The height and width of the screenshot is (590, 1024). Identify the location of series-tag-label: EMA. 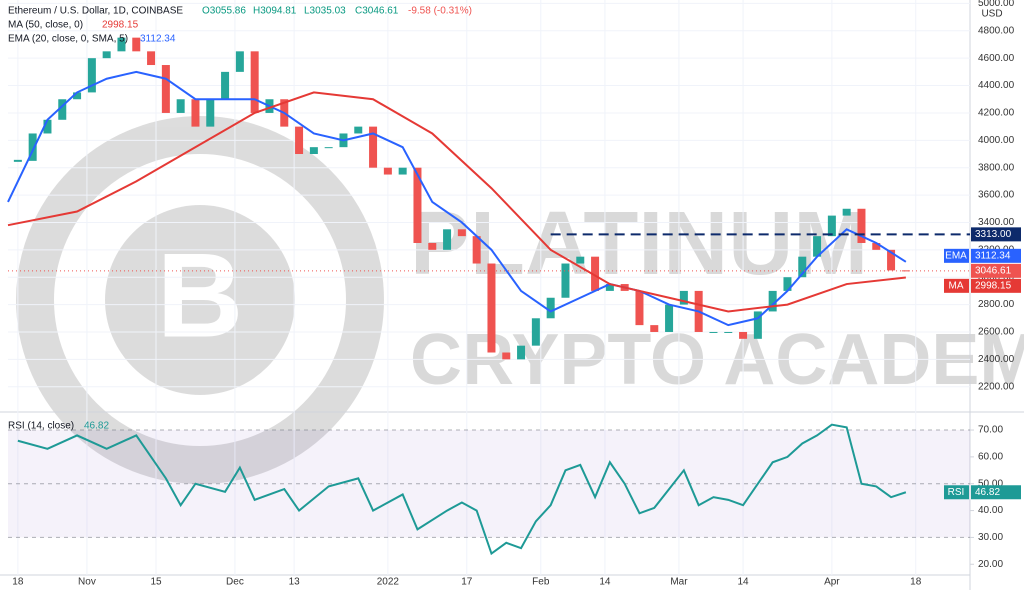
(956, 255).